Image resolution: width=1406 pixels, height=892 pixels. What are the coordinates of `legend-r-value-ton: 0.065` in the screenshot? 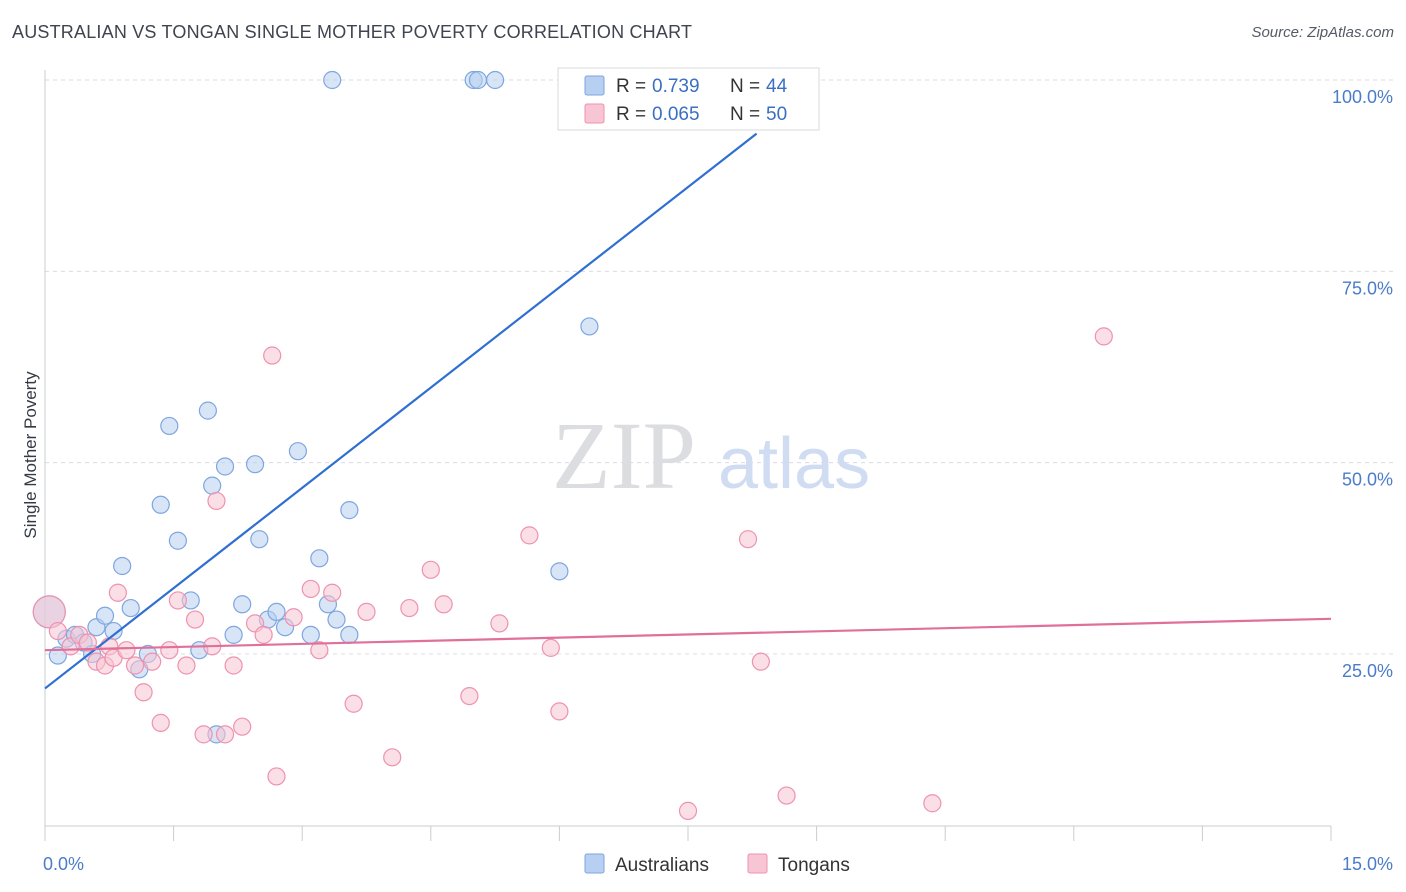 It's located at (676, 114).